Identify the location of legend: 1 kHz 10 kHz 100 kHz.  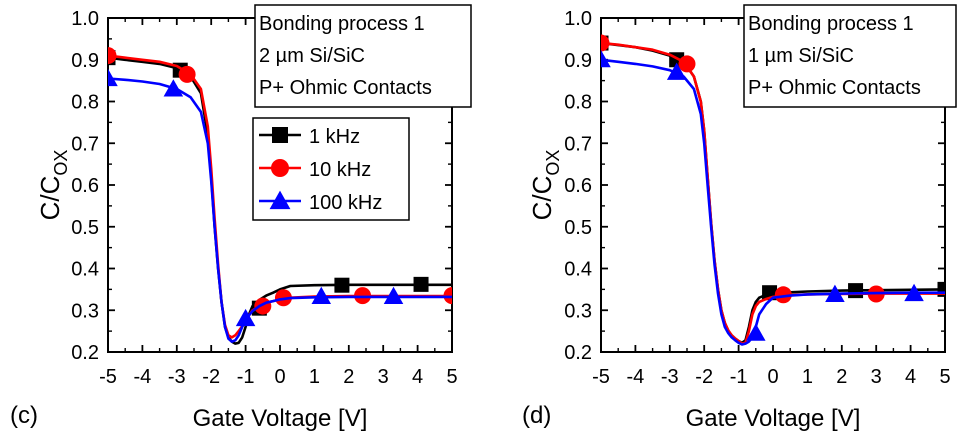
(331, 169).